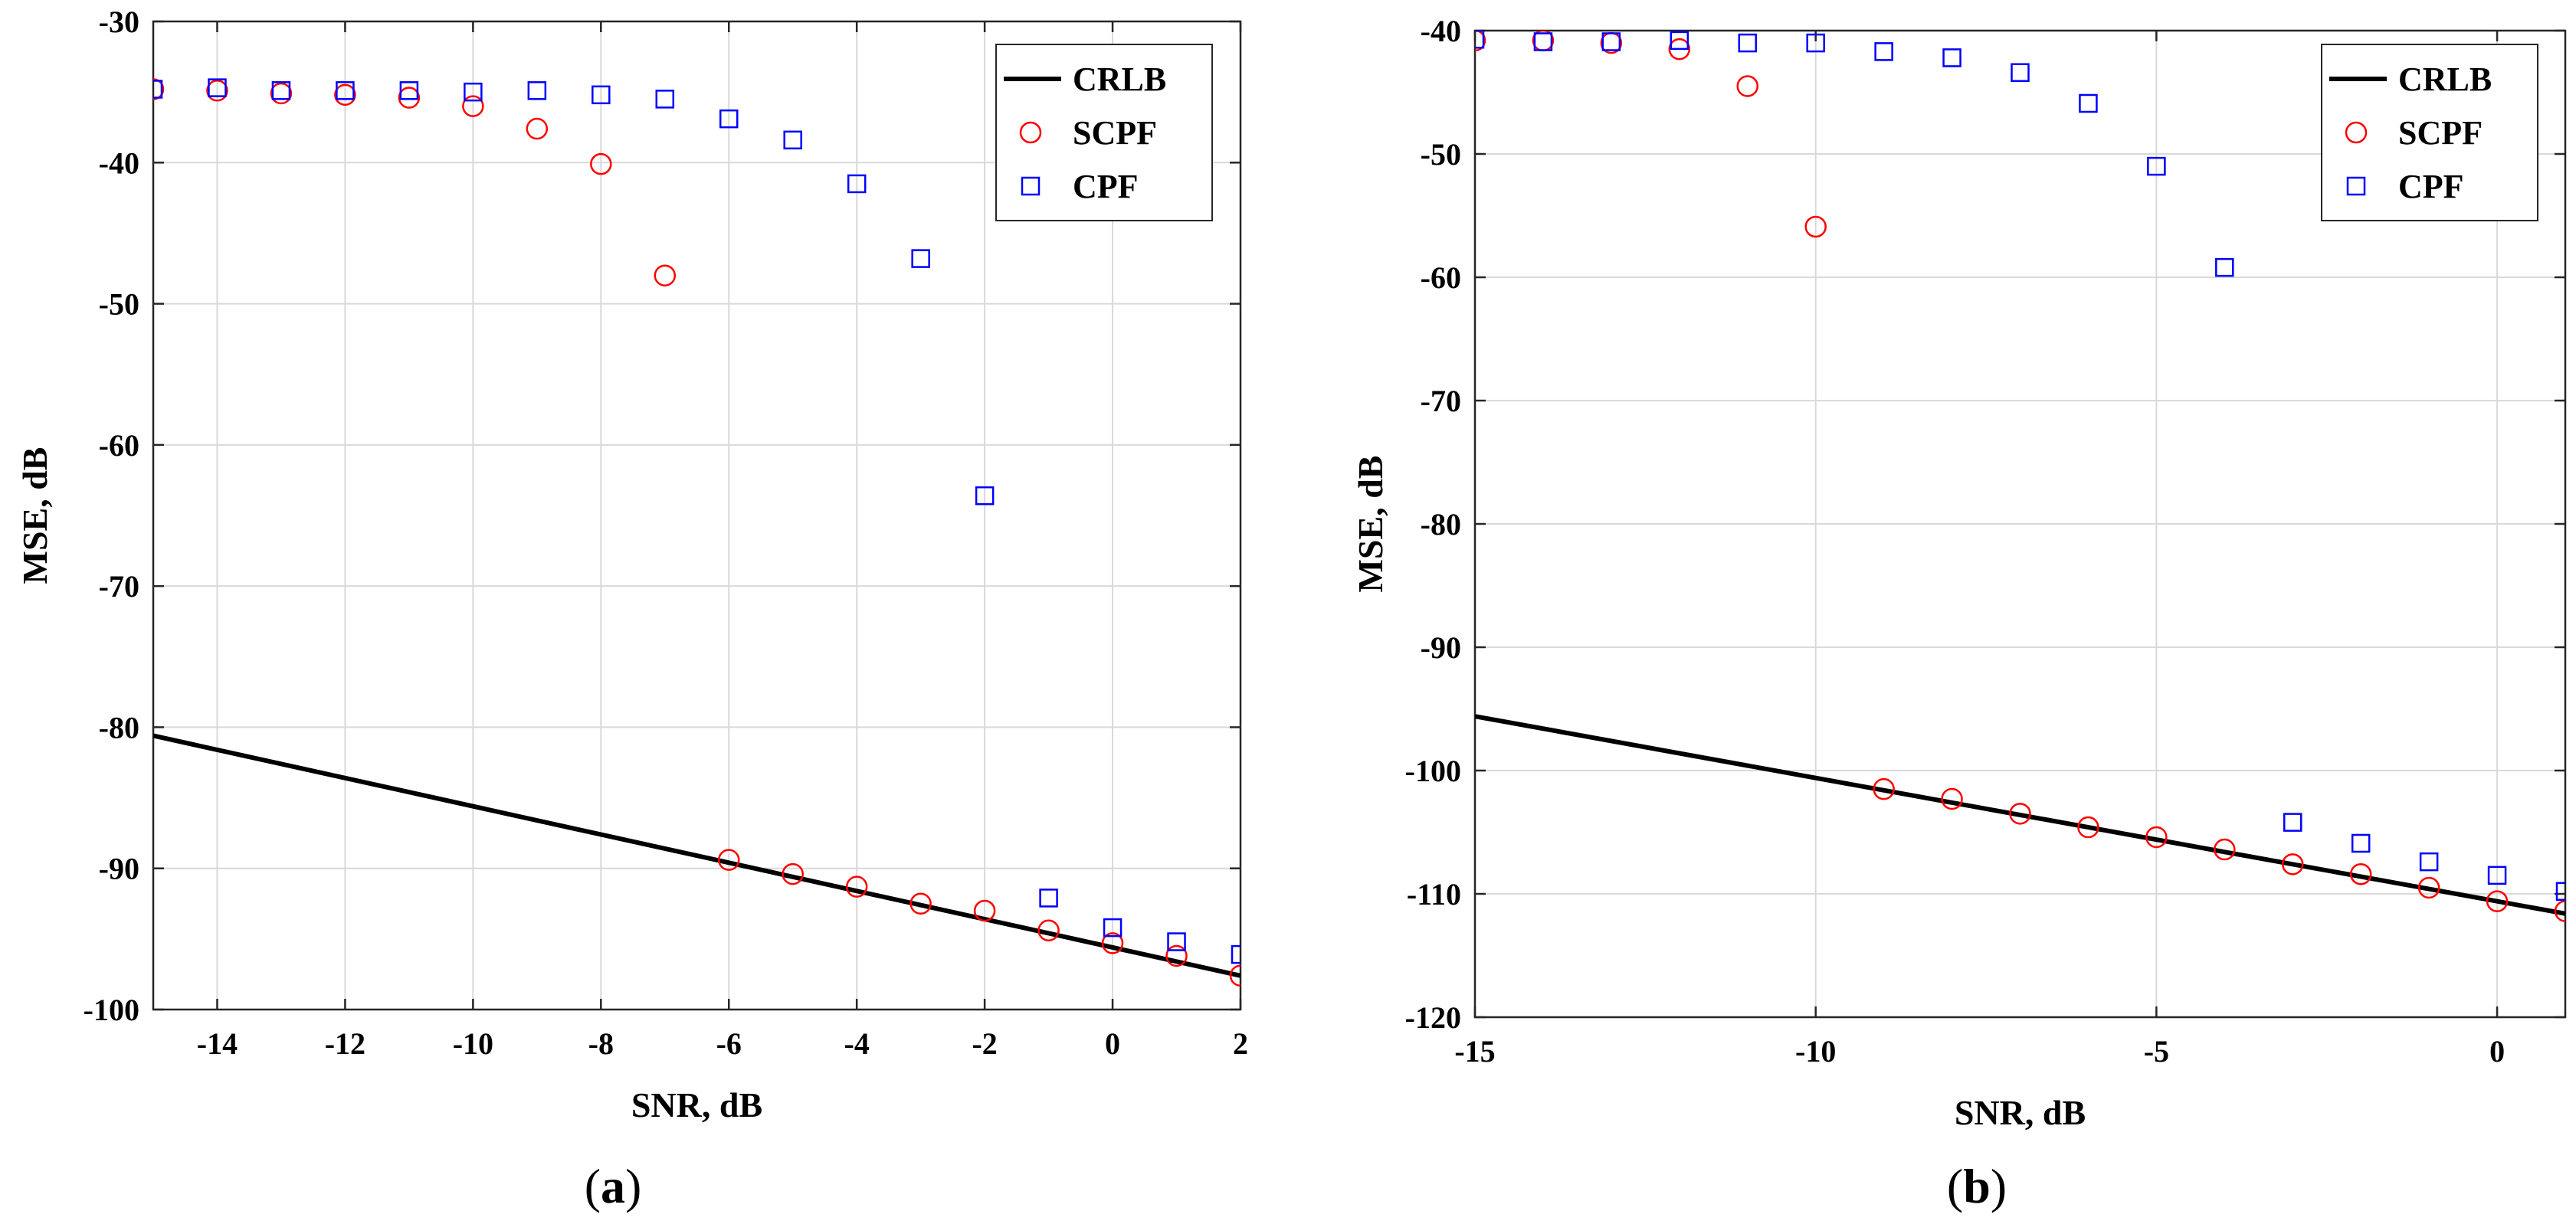 The width and height of the screenshot is (2576, 1224). Describe the element at coordinates (345, 1043) in the screenshot. I see `x-tick-label-a: -12` at that location.